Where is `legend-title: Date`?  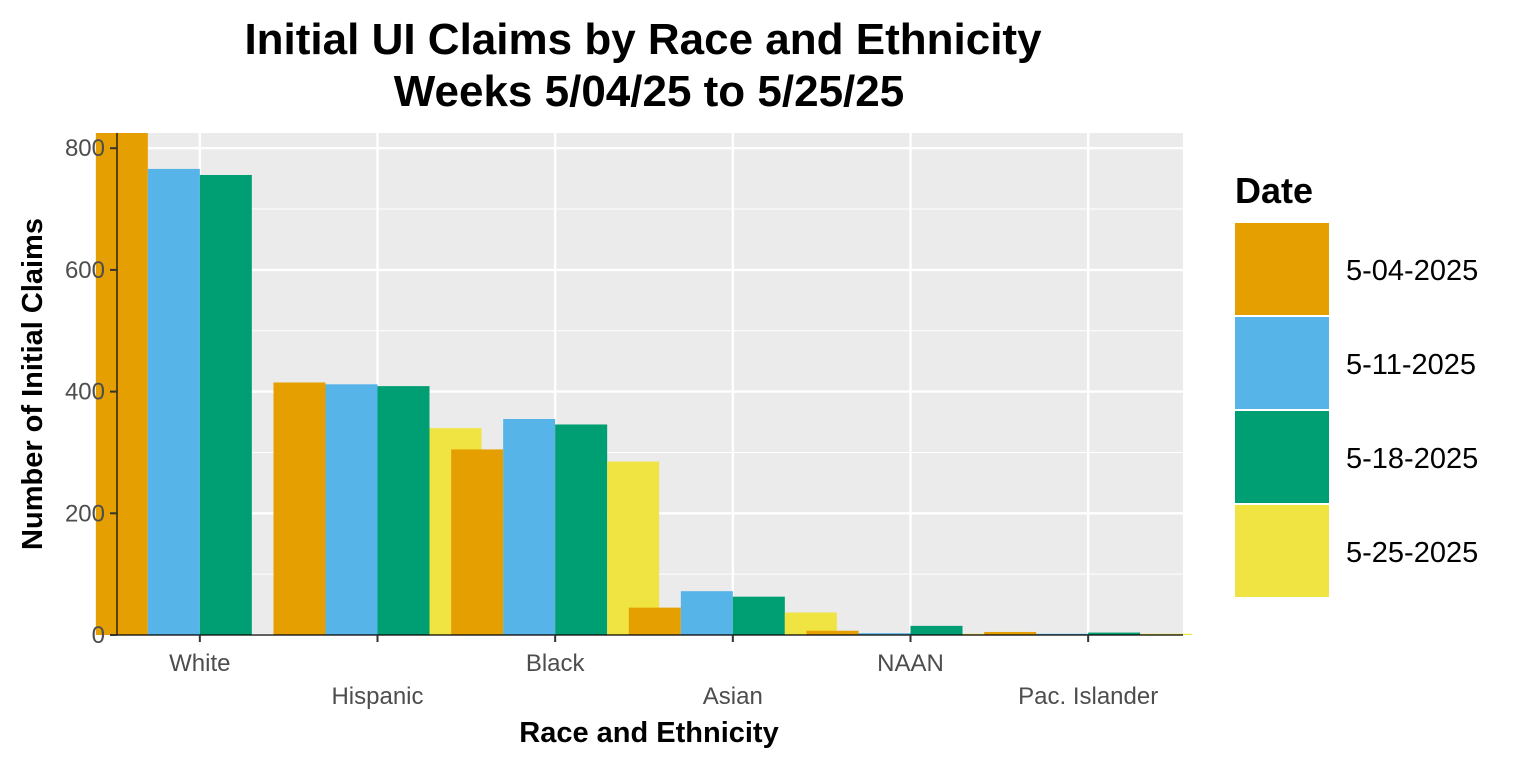 legend-title: Date is located at coordinates (1274, 190).